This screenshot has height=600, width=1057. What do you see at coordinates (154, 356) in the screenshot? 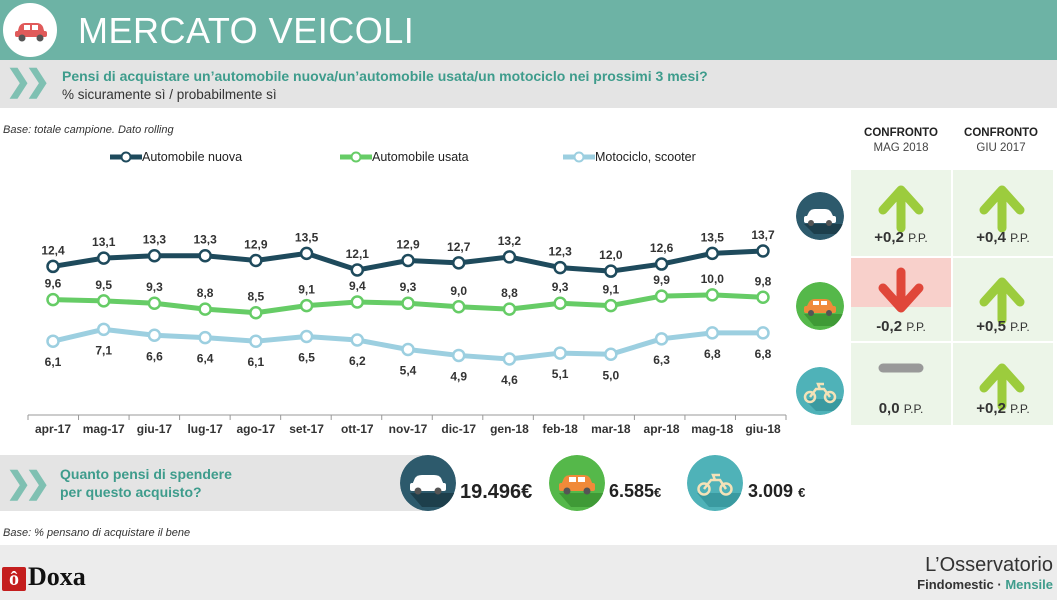
I see `data-label: 6,6` at bounding box center [154, 356].